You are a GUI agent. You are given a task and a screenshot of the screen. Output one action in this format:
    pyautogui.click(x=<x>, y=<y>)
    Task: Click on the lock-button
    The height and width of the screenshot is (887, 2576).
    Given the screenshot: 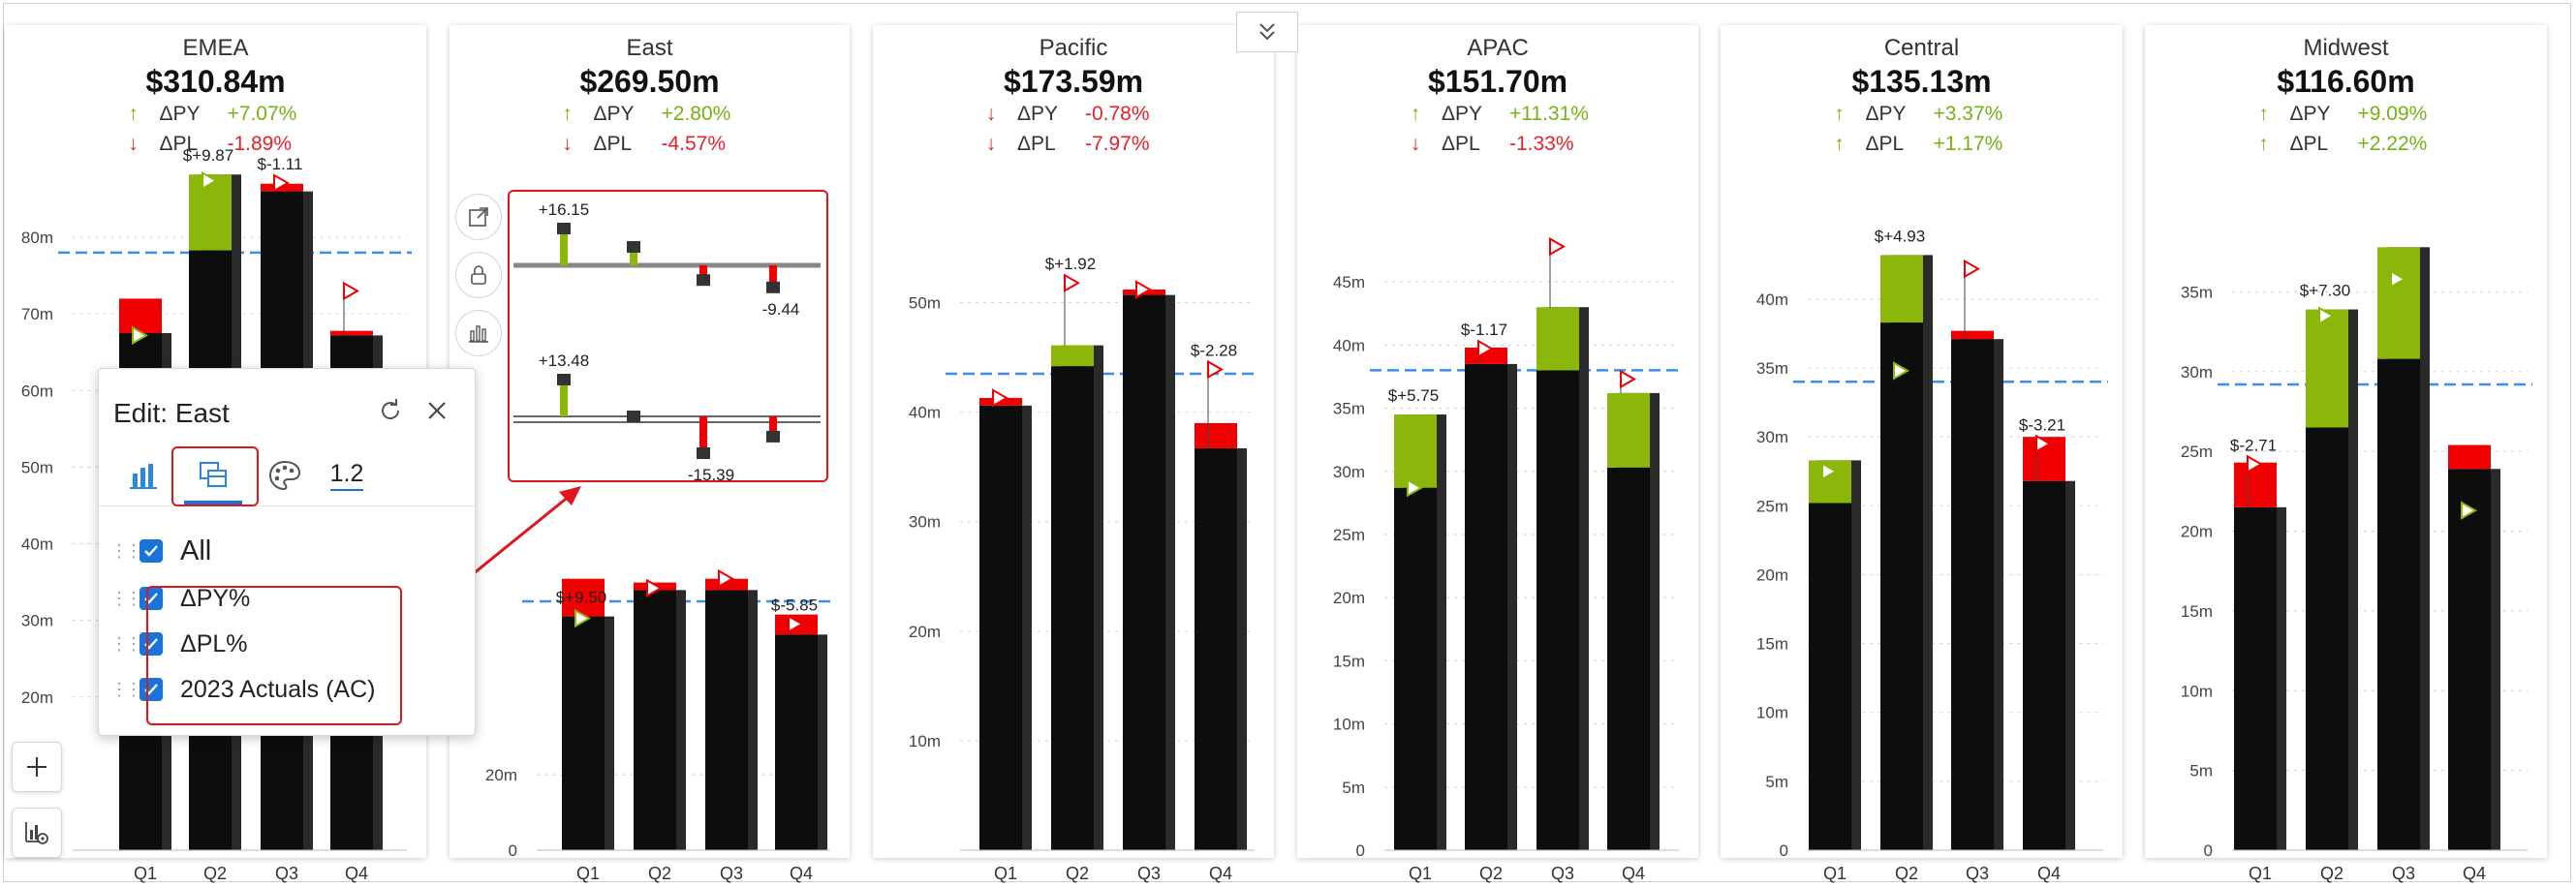 What is the action you would take?
    pyautogui.click(x=478, y=275)
    